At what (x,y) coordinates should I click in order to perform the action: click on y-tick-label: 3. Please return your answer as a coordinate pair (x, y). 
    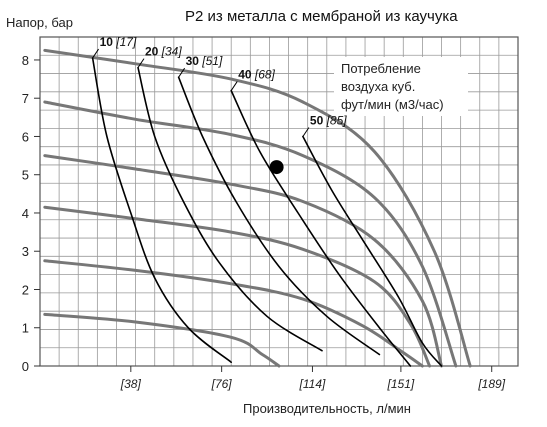
    Looking at the image, I should click on (25, 251).